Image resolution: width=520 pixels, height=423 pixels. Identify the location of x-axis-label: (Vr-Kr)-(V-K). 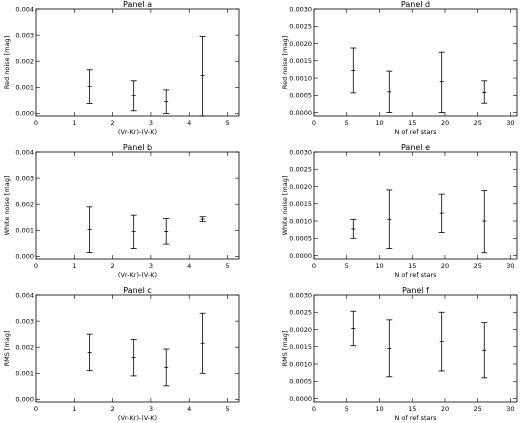
(137, 418).